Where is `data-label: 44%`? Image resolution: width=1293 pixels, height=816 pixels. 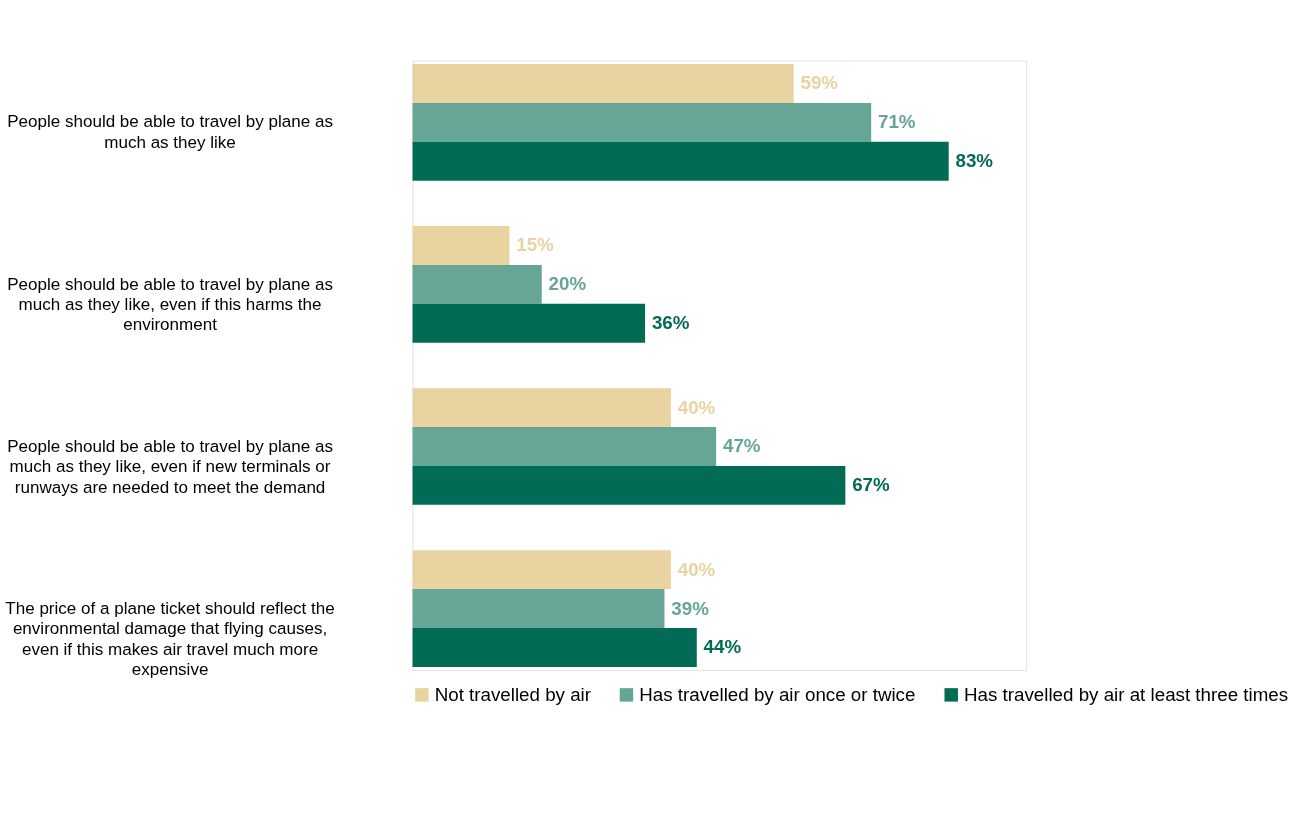
data-label: 44% is located at coordinates (722, 647).